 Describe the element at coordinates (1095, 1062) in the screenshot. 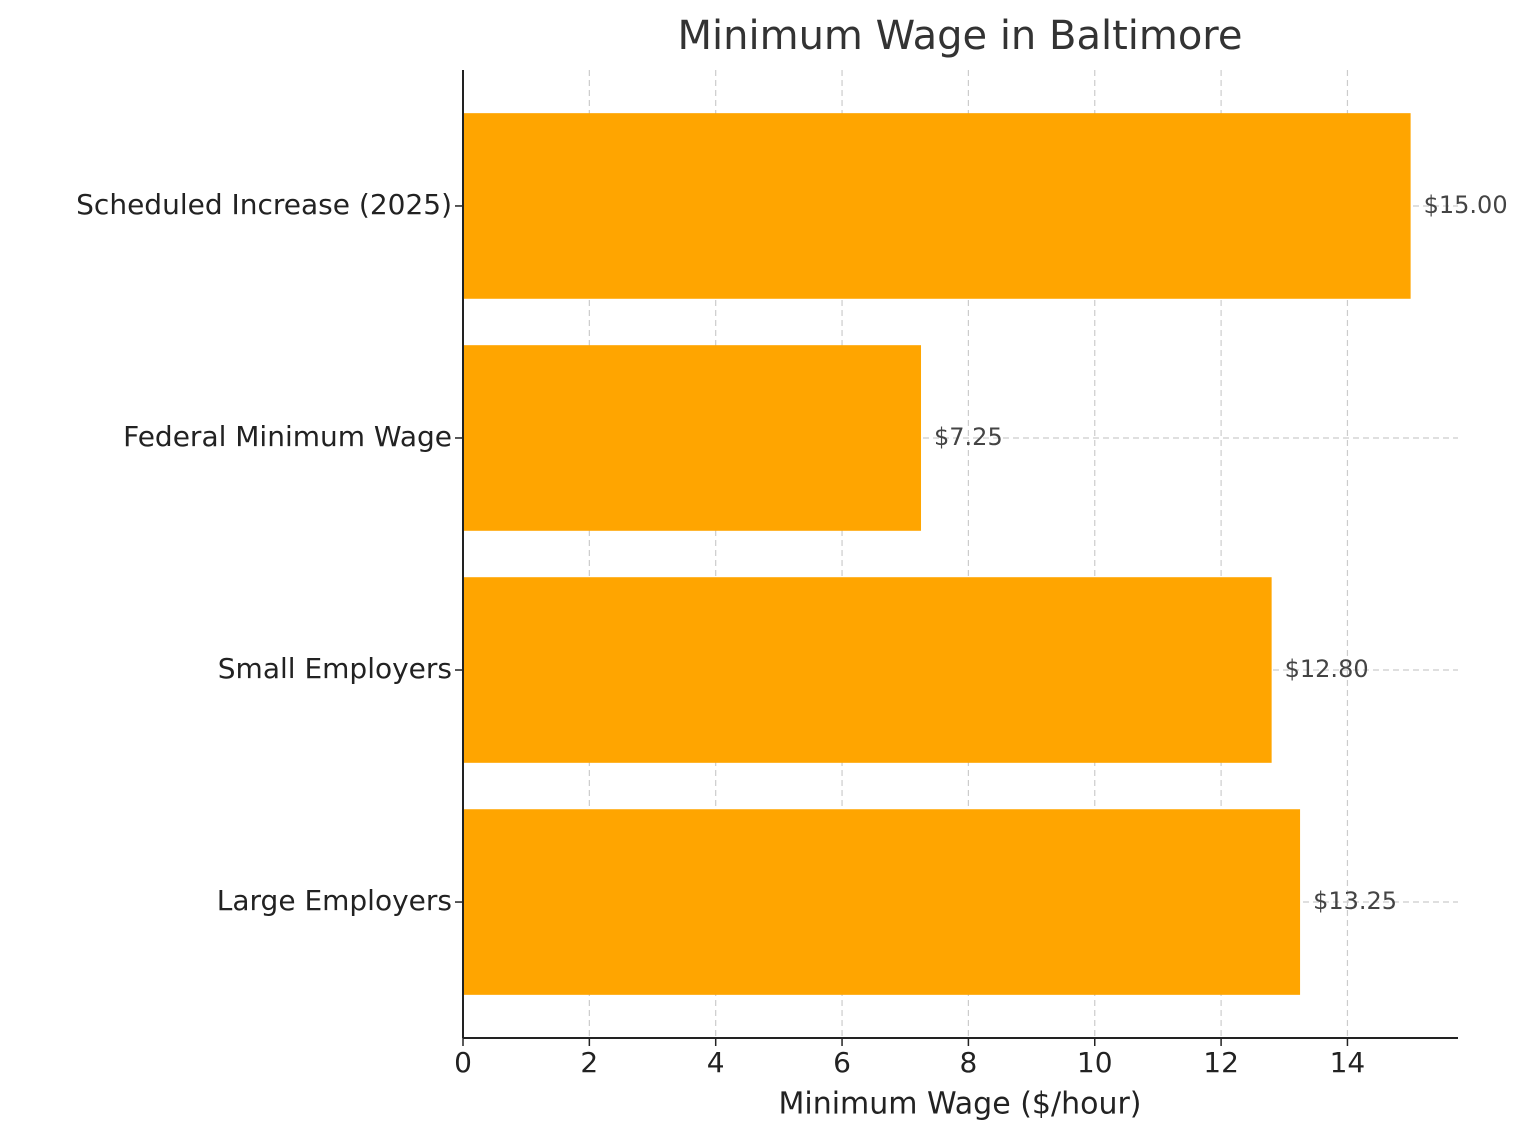

I see `x-tick-label: 10` at that location.